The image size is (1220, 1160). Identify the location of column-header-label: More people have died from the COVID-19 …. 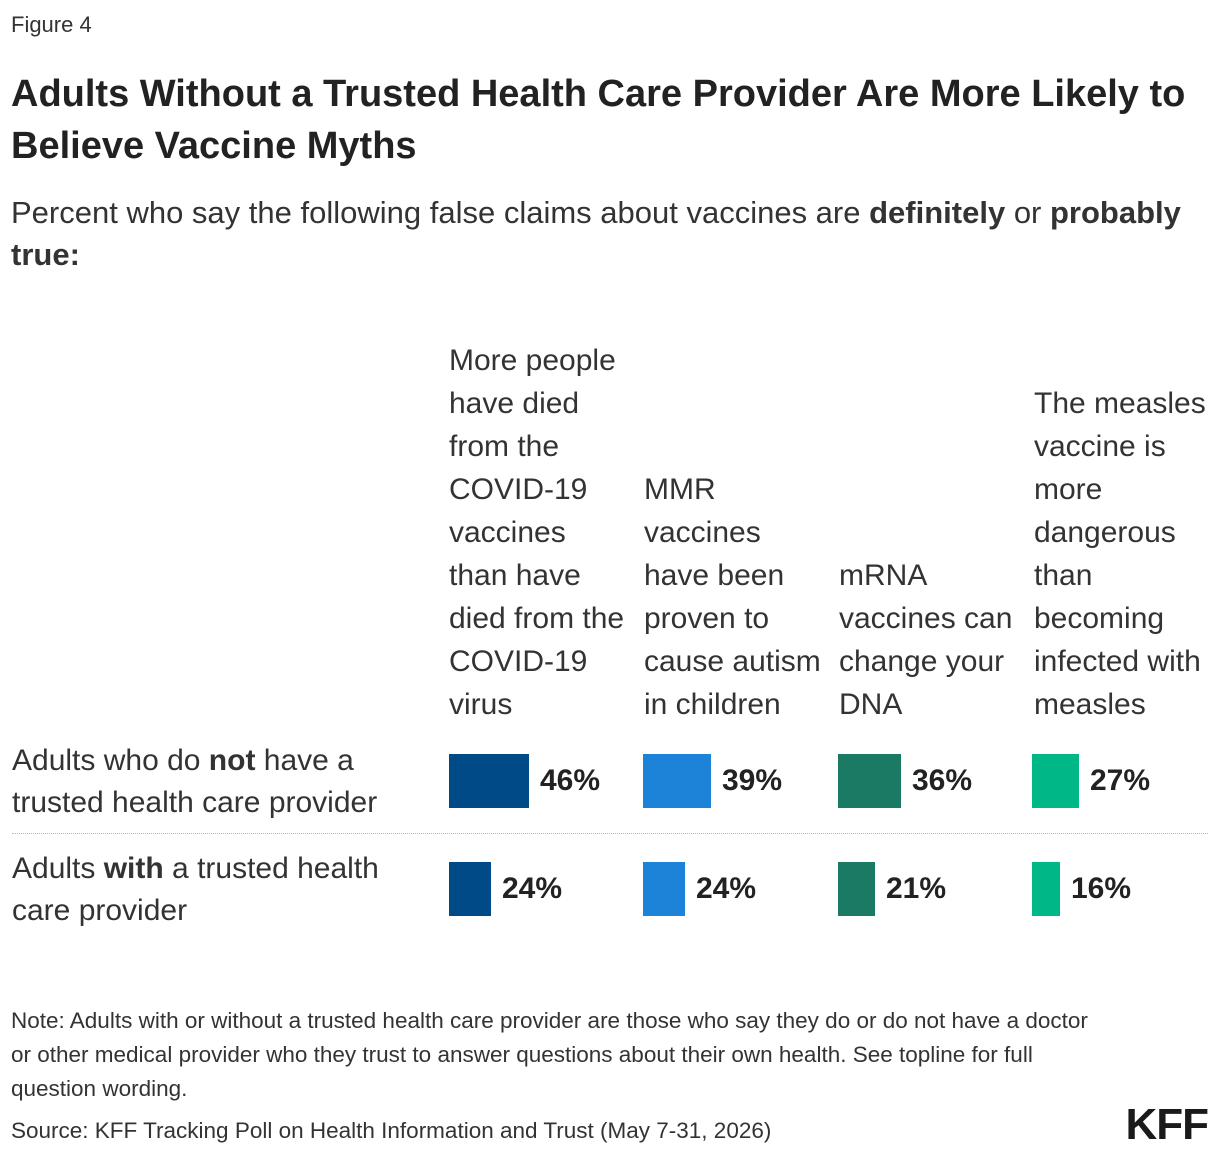
(537, 532).